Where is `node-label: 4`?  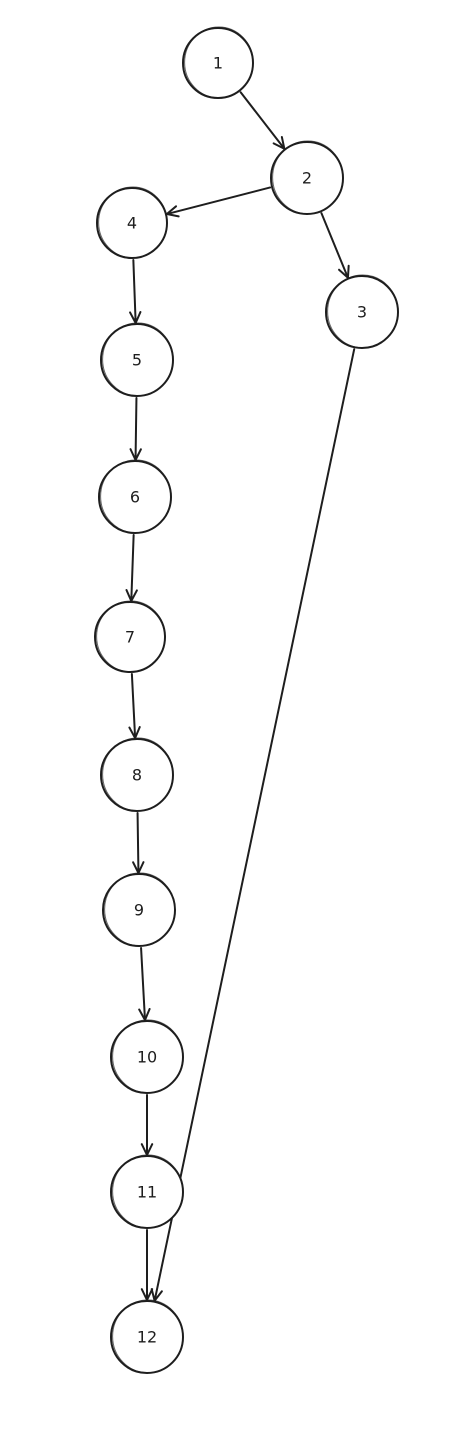 node-label: 4 is located at coordinates (132, 223).